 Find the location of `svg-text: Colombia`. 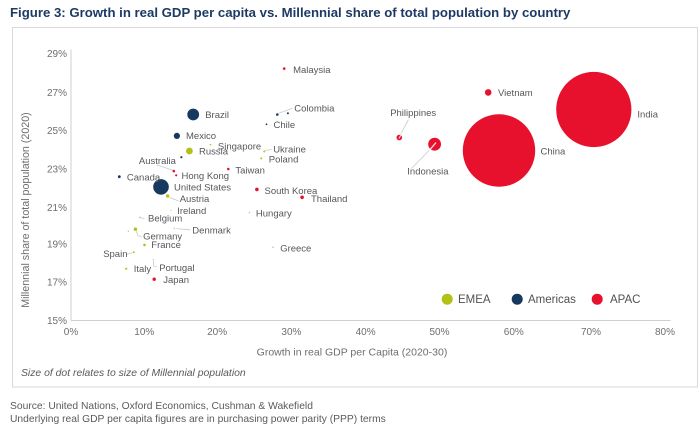

svg-text: Colombia is located at coordinates (314, 109).